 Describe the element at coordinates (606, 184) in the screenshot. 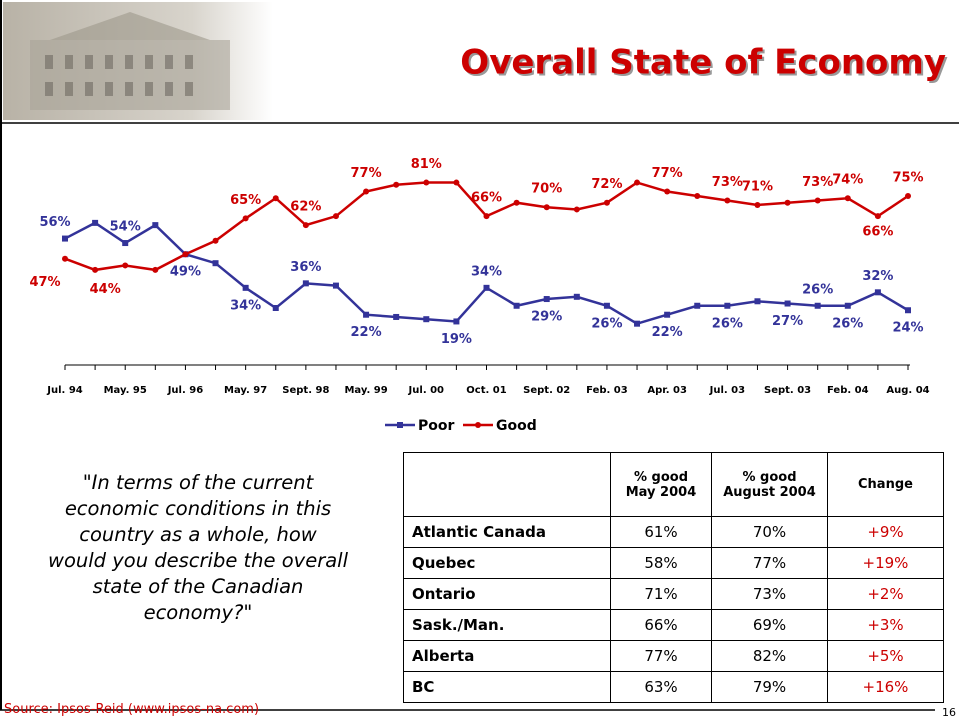

I see `data-label: 72%` at that location.